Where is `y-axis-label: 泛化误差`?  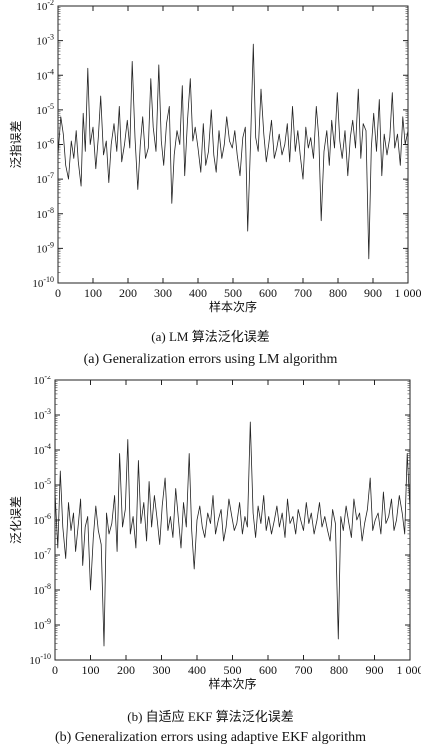
y-axis-label: 泛化误差 is located at coordinates (16, 520).